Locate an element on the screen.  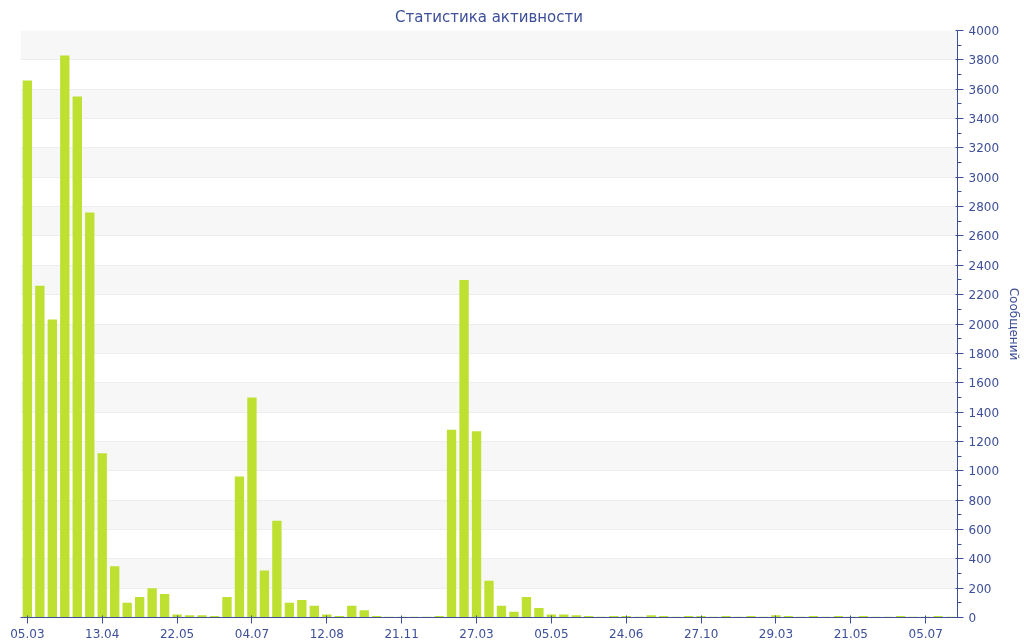
y-tick-label: 1600 is located at coordinates (984, 383).